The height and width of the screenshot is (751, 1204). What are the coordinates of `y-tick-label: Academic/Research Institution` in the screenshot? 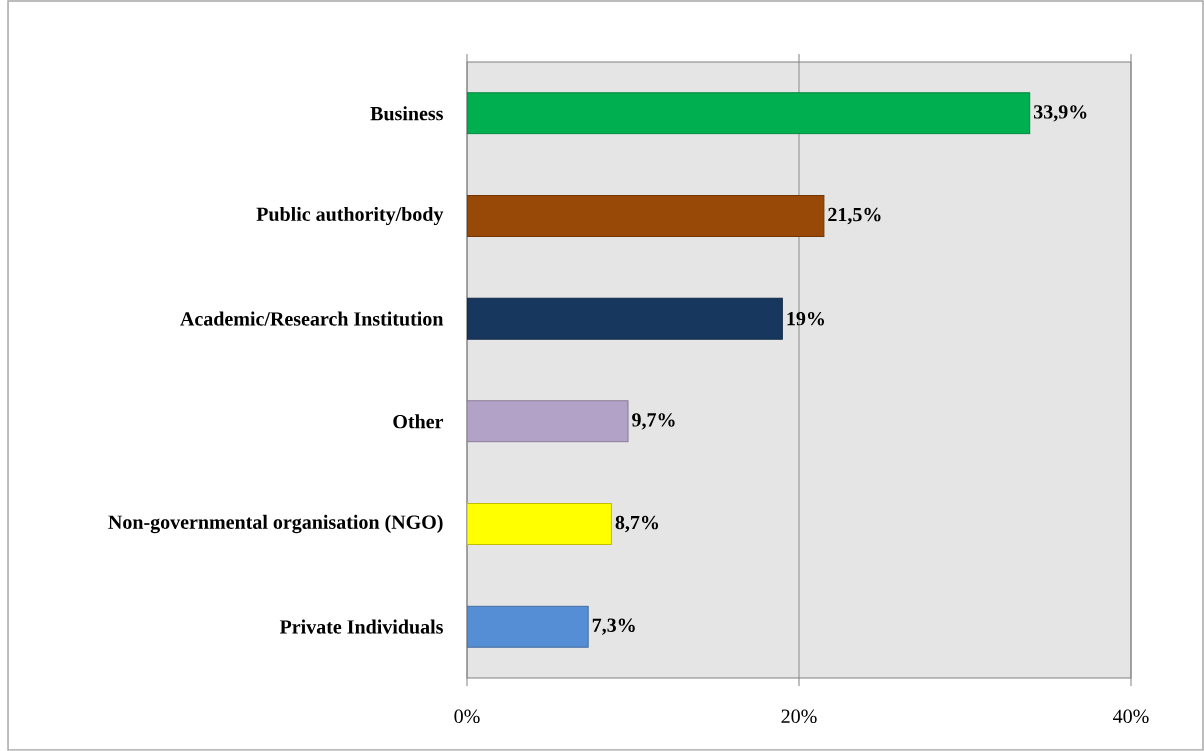 It's located at (312, 318).